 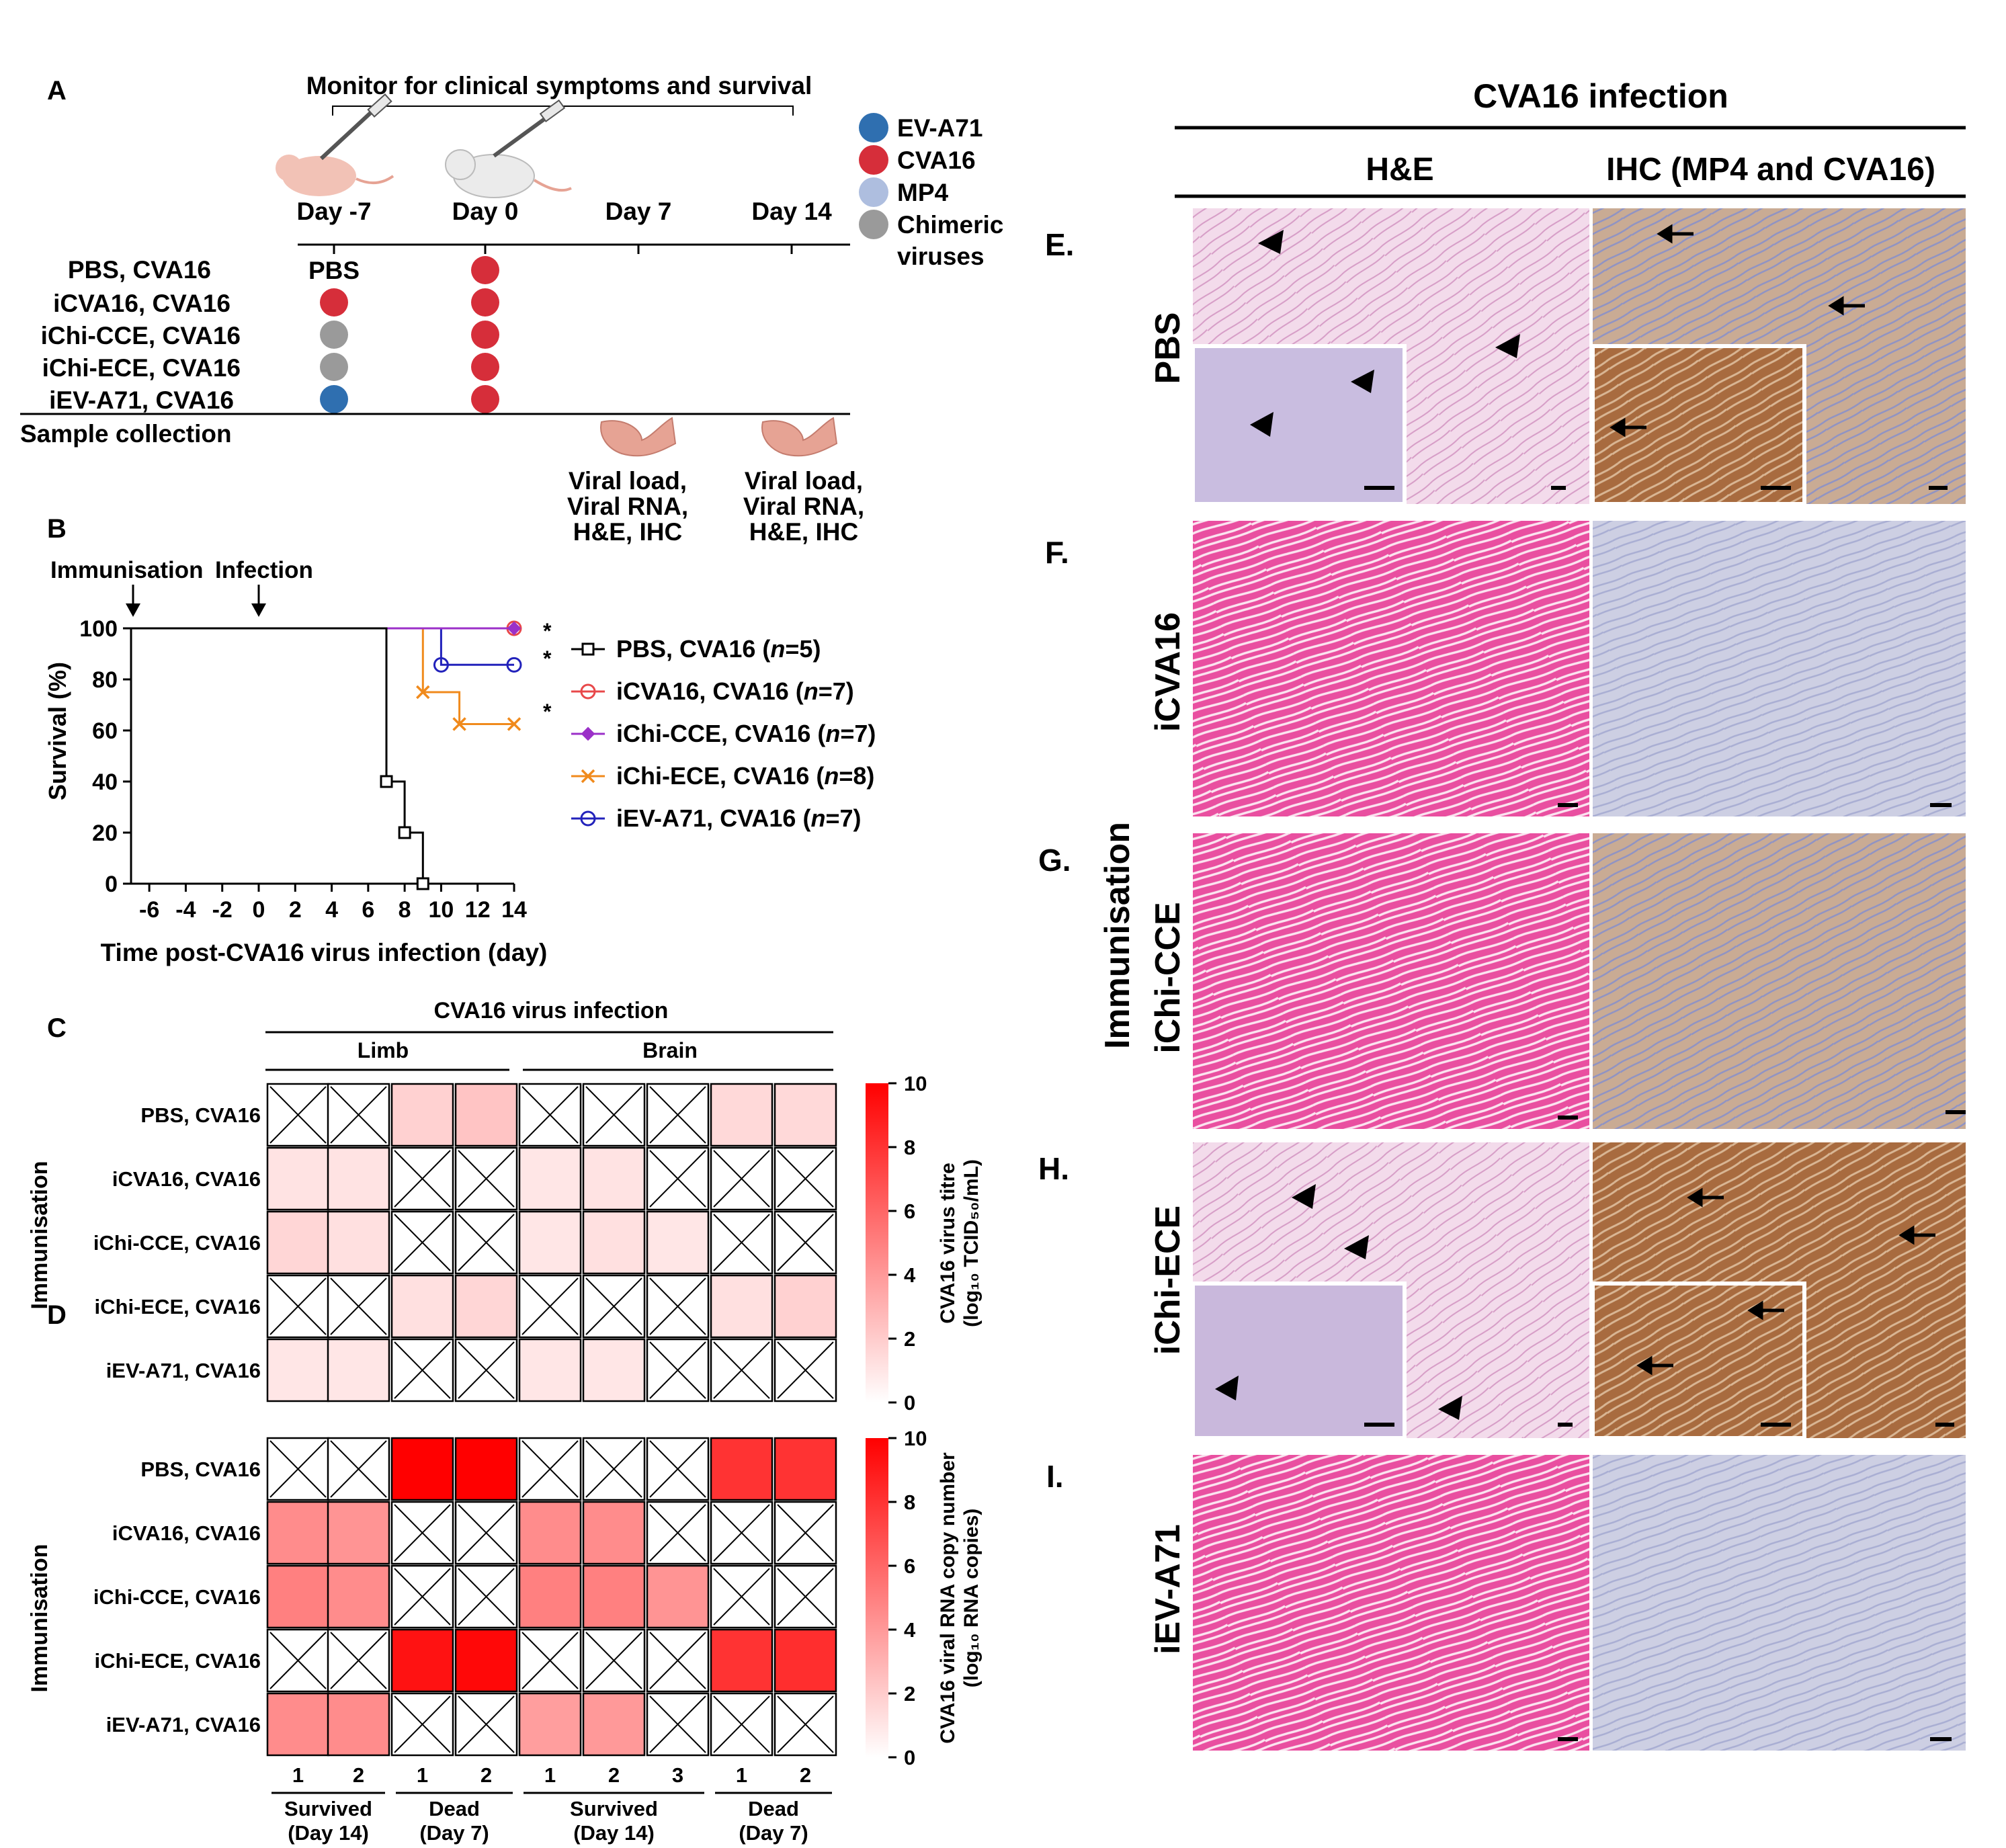 I want to click on colorbar-d-title: (log₁₀ RNA copies), so click(x=971, y=1598).